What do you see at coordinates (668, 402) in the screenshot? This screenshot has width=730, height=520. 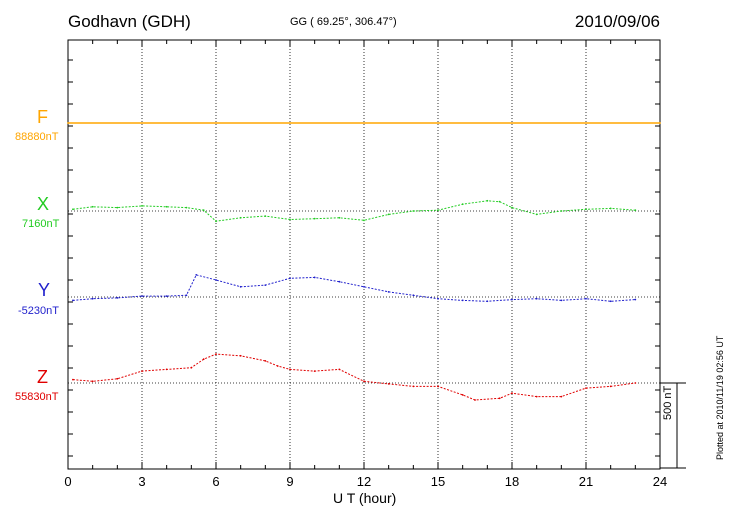 I see `scale-bar-label: 500 nT` at bounding box center [668, 402].